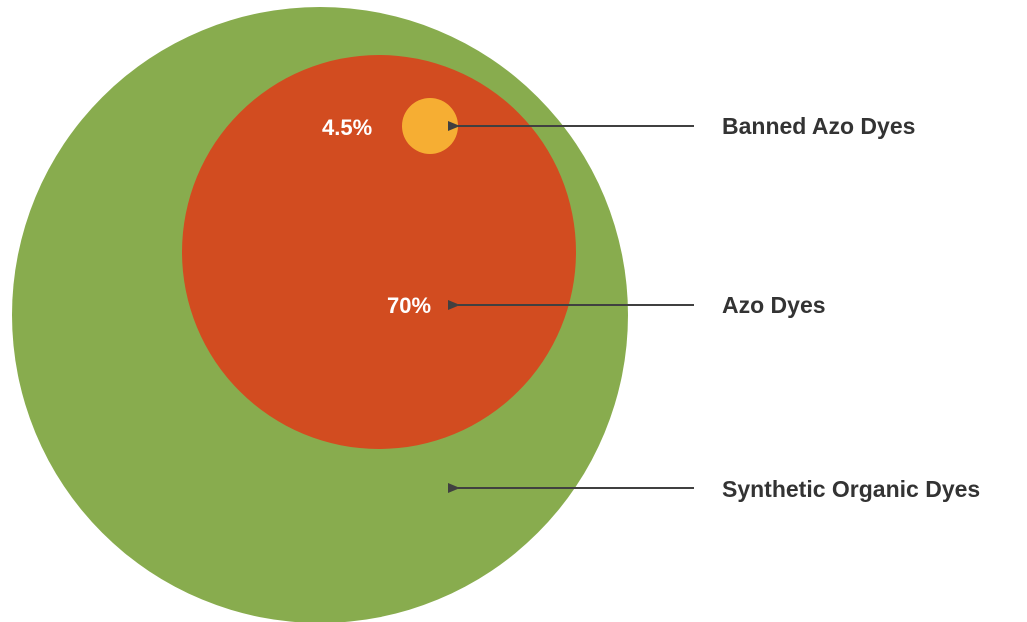 The width and height of the screenshot is (1027, 622). I want to click on azo-dyes-value: 70%, so click(409, 305).